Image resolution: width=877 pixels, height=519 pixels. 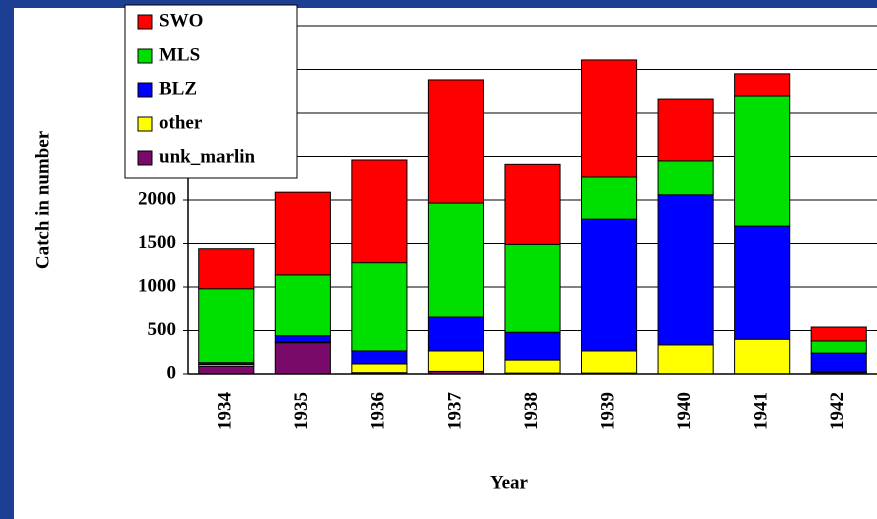 I want to click on legend-label: MLS, so click(x=179, y=54).